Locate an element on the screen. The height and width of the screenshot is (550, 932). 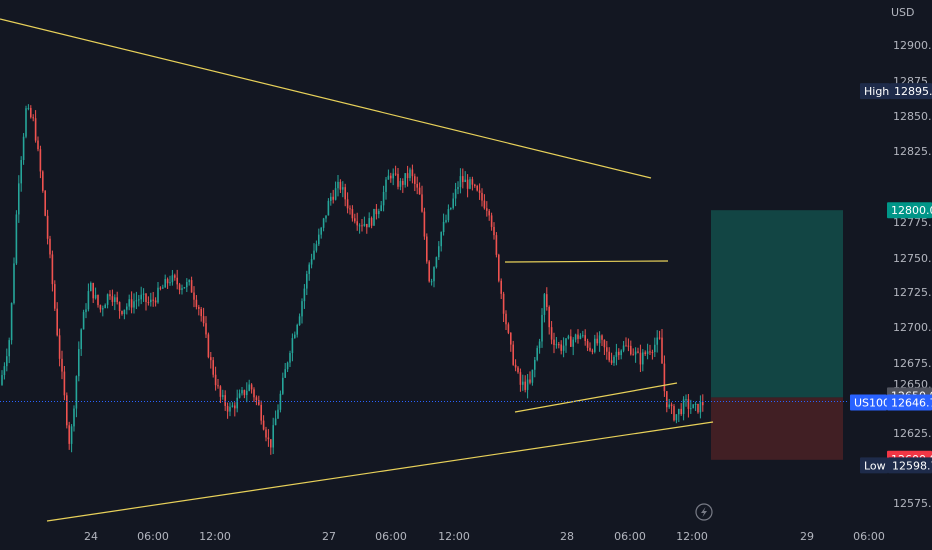
position-zones is located at coordinates (777, 335).